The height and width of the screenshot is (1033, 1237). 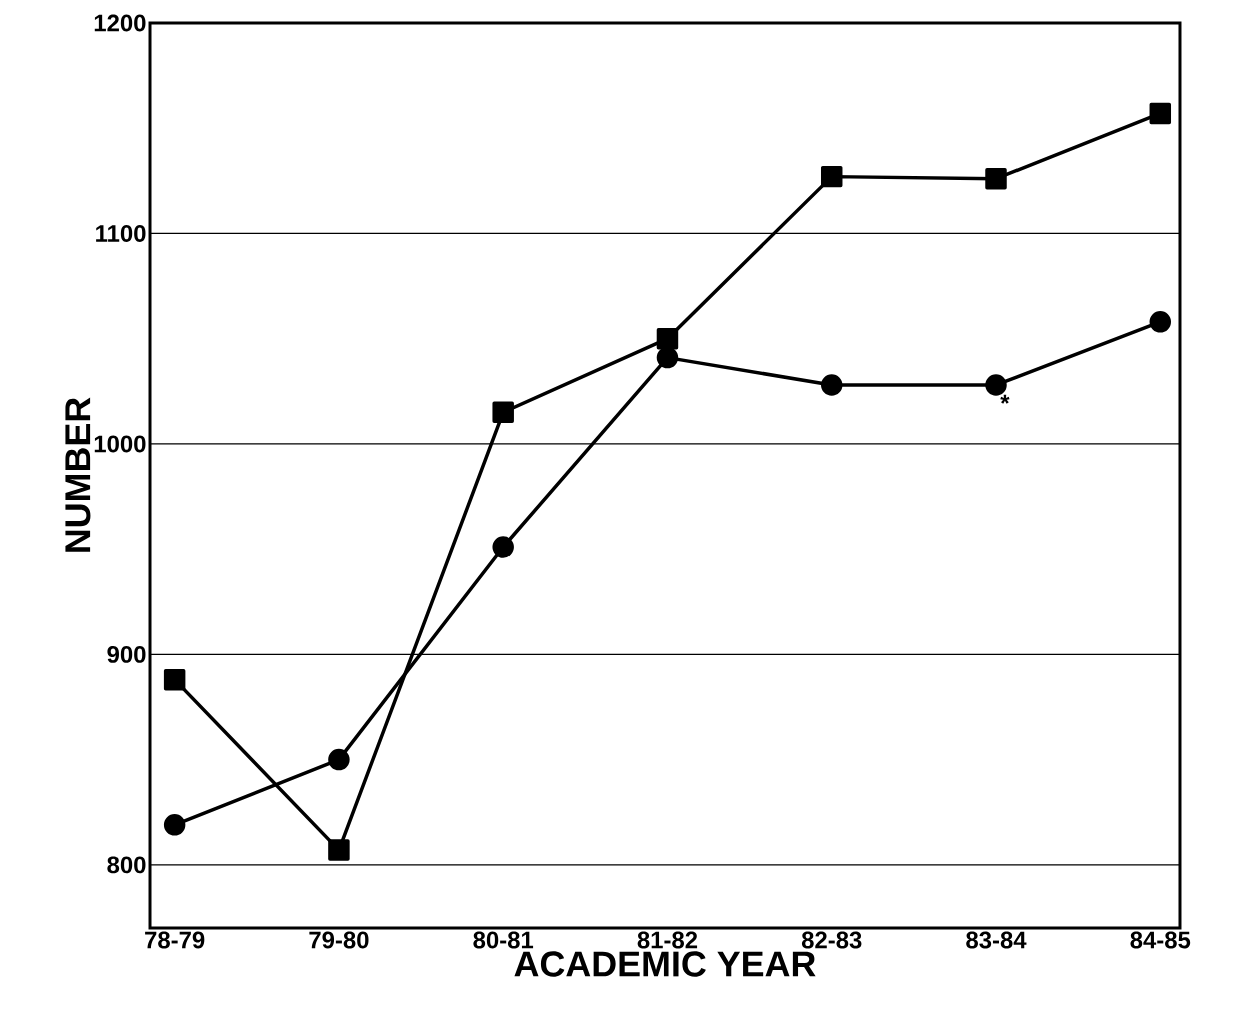 What do you see at coordinates (78, 474) in the screenshot?
I see `y-axis-title: NUMBER` at bounding box center [78, 474].